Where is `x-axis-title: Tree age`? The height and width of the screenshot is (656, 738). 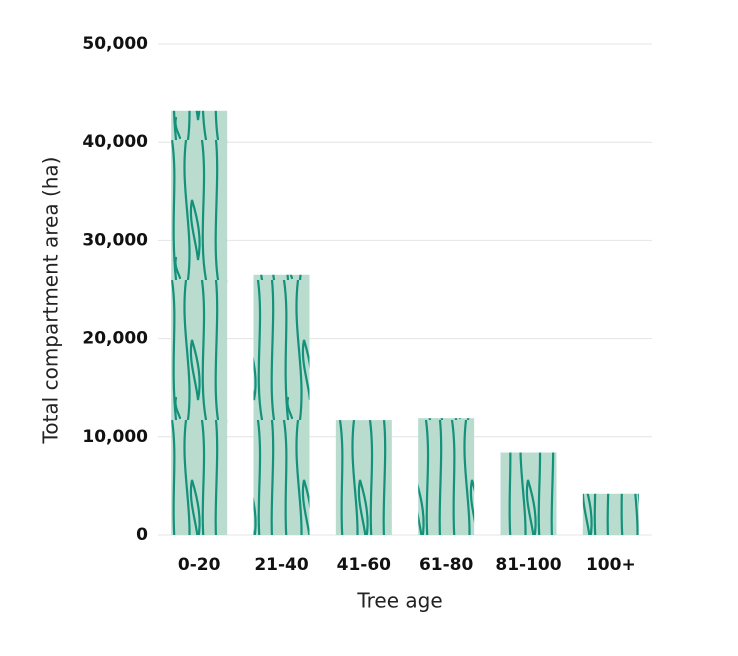 x-axis-title: Tree age is located at coordinates (399, 601).